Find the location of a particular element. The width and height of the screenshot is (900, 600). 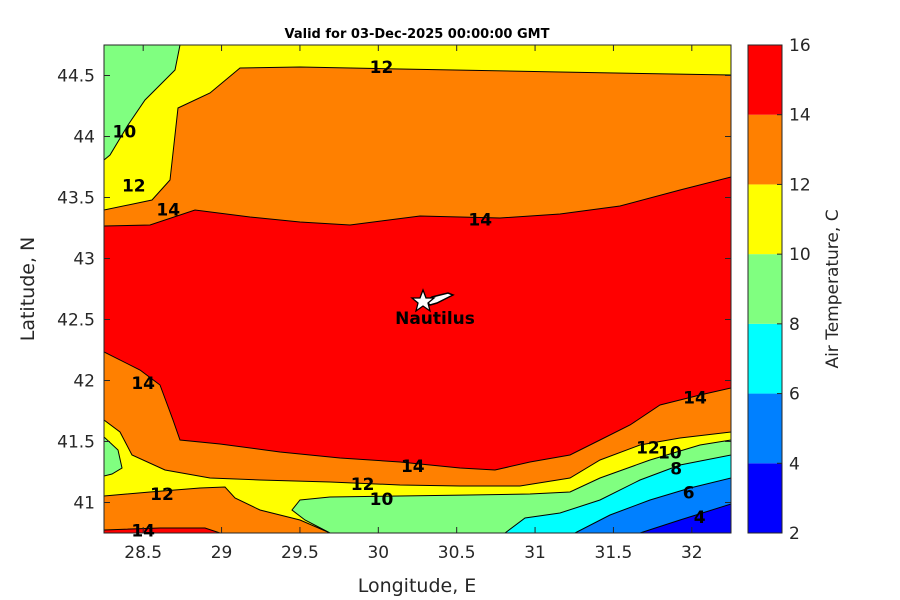

y-tick-label: 41.5 is located at coordinates (76, 443).